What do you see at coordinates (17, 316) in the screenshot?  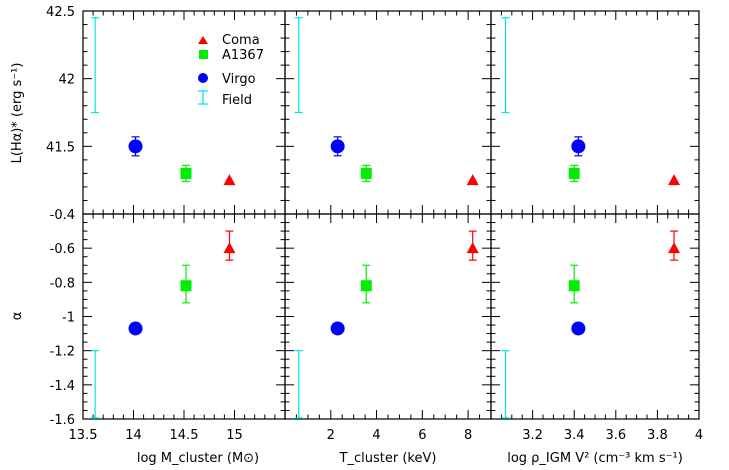 I see `y-axis-title-alpha: α` at bounding box center [17, 316].